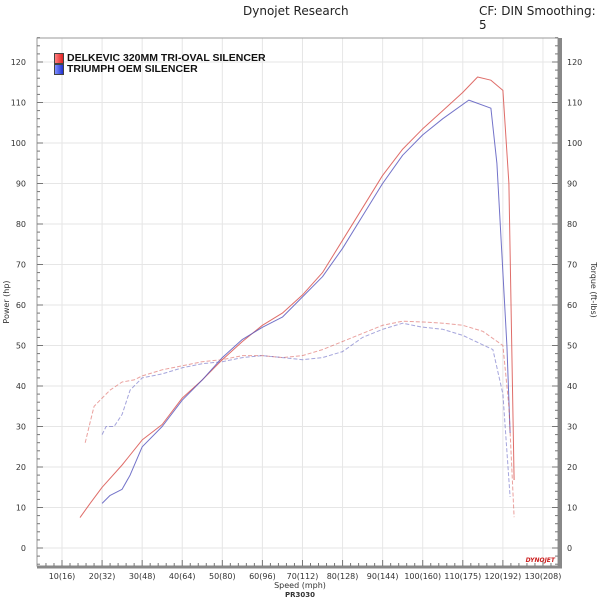 This screenshot has height=600, width=600. Describe the element at coordinates (572, 224) in the screenshot. I see `y2-tick-label: 80` at that location.